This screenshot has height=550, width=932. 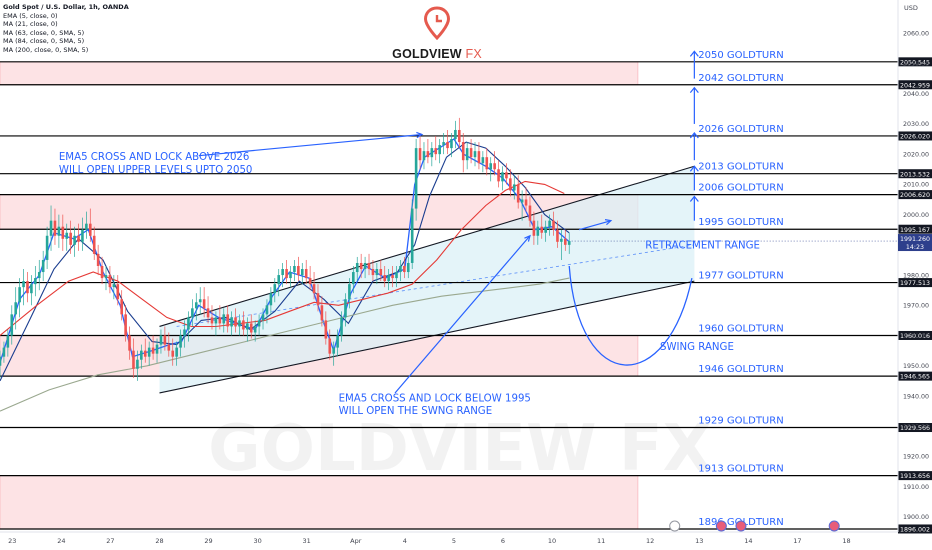 I want to click on legend-ema5: EMA (5, close, 0), so click(x=30, y=15).